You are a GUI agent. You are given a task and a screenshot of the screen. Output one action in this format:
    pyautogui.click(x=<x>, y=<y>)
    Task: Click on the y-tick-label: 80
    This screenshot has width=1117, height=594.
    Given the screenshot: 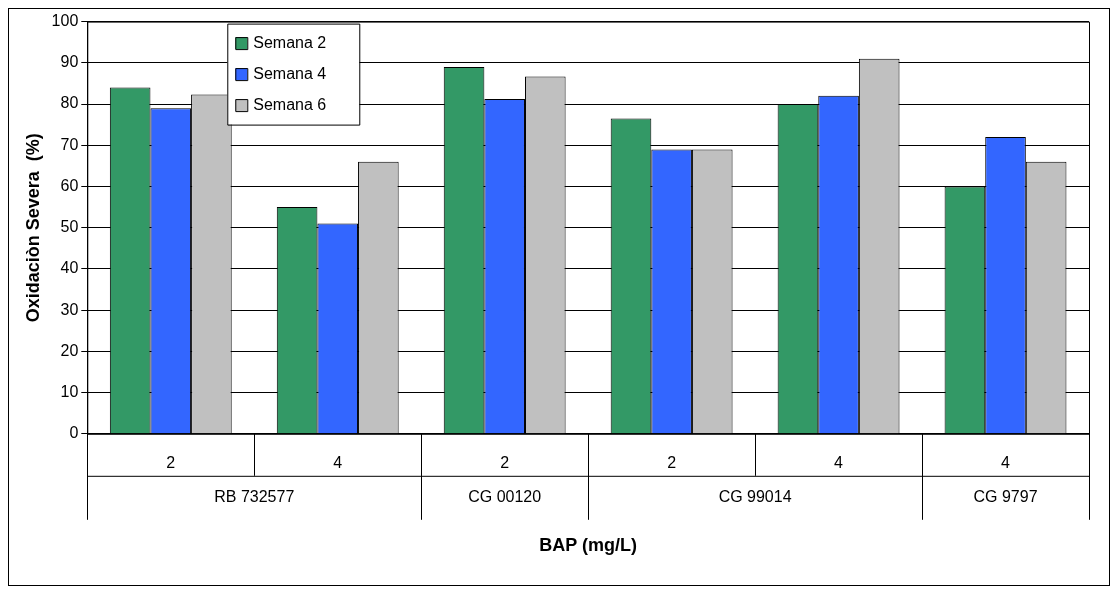 What is the action you would take?
    pyautogui.click(x=69, y=103)
    